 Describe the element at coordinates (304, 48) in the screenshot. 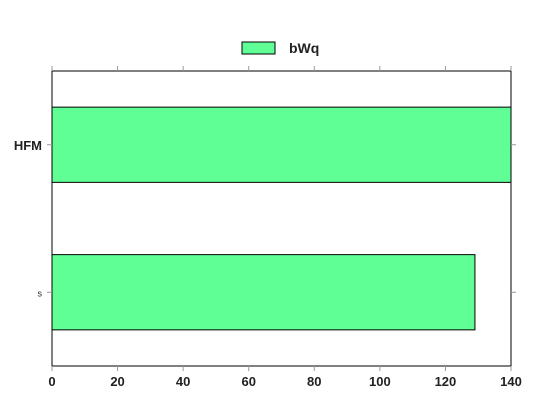

I see `legend-label: bWq` at that location.